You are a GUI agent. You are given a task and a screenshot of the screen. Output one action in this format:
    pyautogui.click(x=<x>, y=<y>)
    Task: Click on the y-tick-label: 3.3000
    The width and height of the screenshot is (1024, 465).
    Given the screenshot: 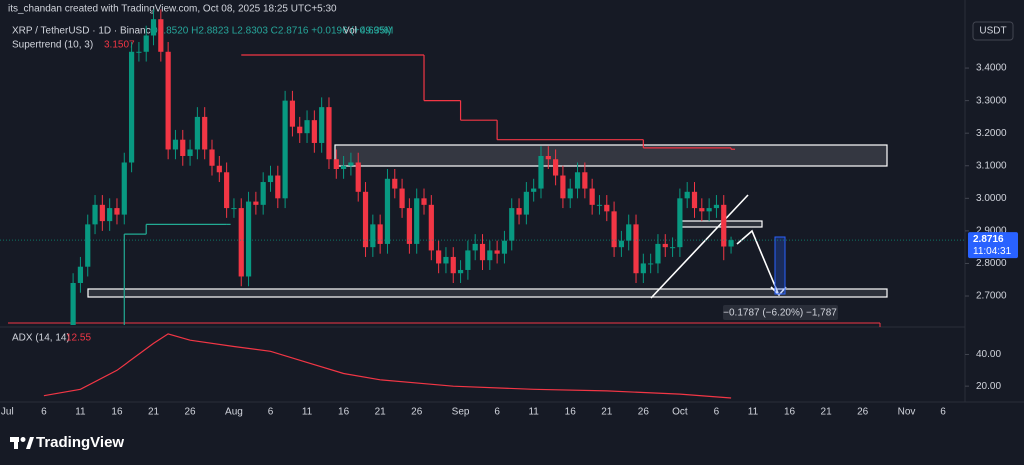 What is the action you would take?
    pyautogui.click(x=991, y=100)
    